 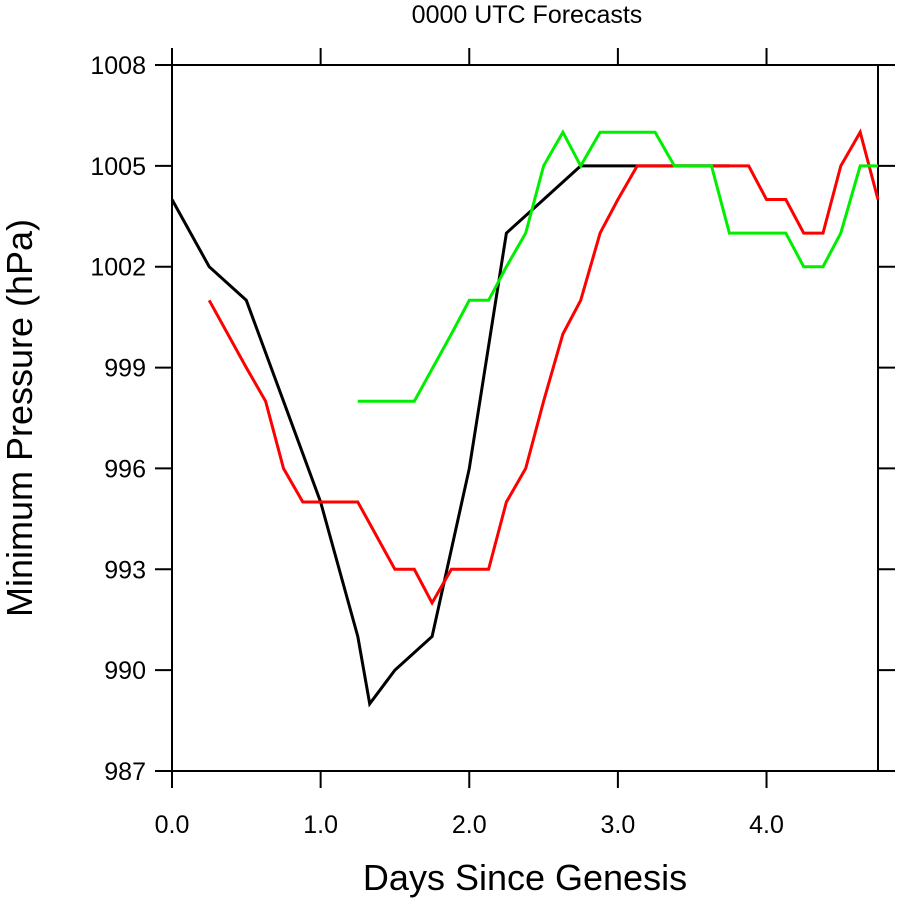 I want to click on y-tick-label: 993, so click(x=125, y=570).